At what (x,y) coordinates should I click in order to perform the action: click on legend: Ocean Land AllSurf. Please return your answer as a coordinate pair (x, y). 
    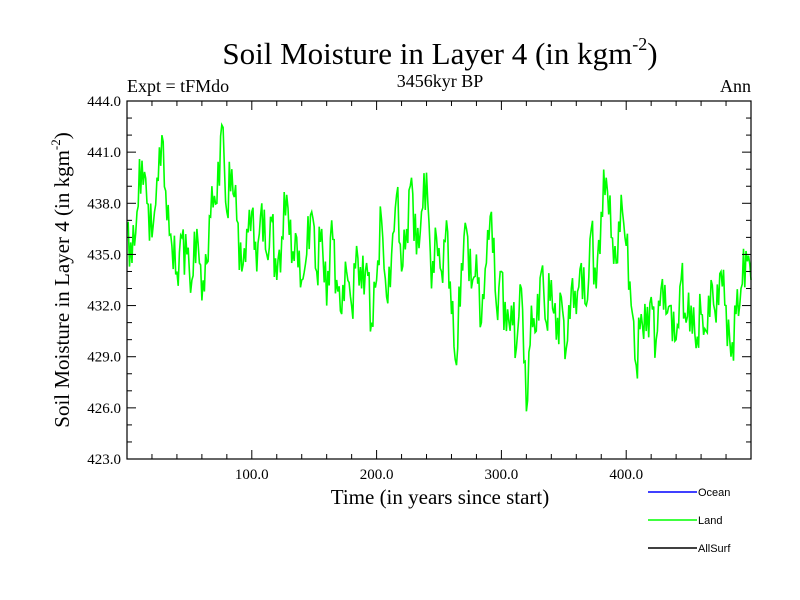
    Looking at the image, I should click on (689, 521).